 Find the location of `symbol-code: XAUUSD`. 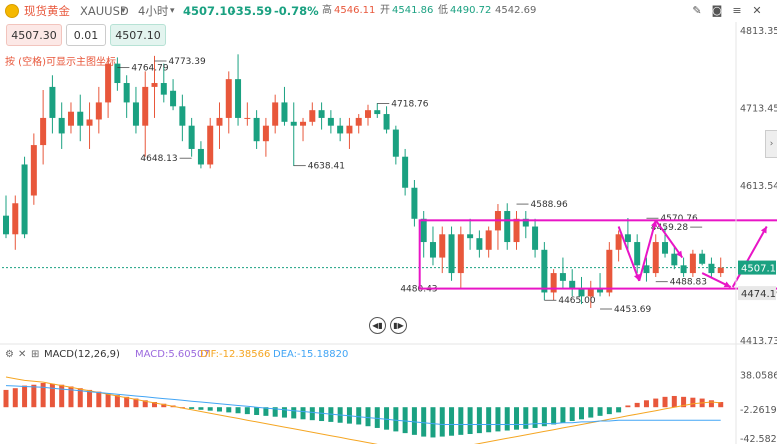

symbol-code: XAUUSD is located at coordinates (104, 11).